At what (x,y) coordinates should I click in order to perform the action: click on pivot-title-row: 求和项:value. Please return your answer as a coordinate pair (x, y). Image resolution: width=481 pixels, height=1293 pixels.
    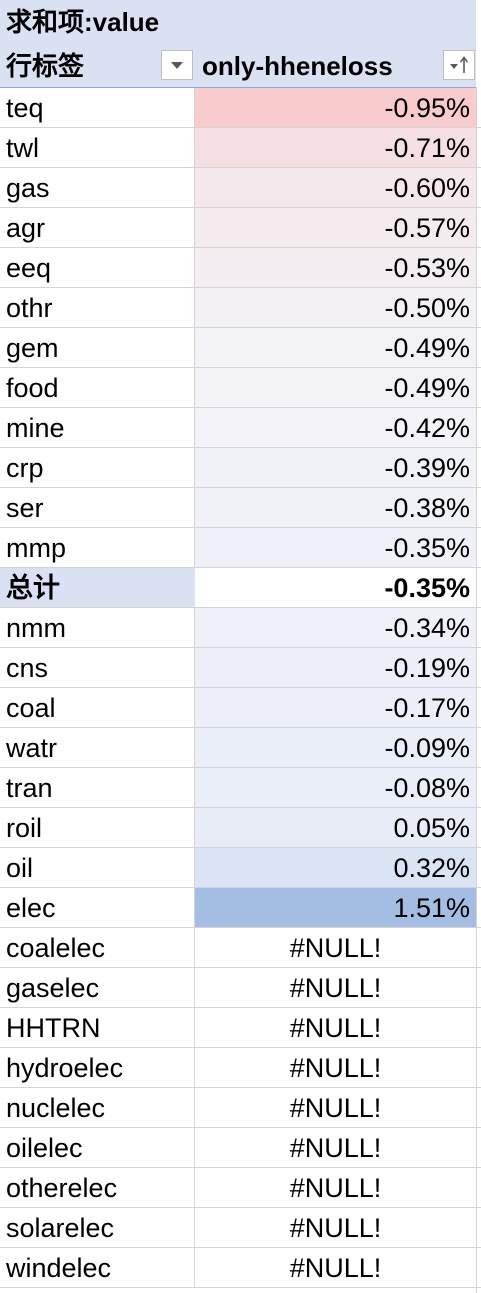
    Looking at the image, I should click on (238, 22).